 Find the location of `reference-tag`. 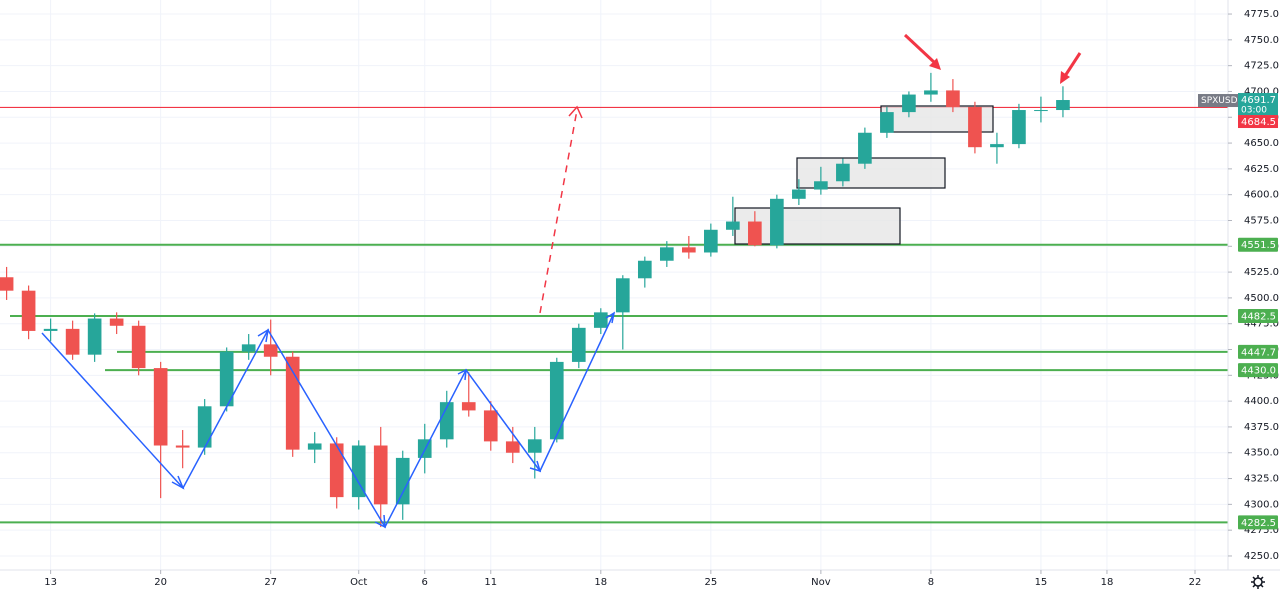

reference-tag is located at coordinates (1258, 122).